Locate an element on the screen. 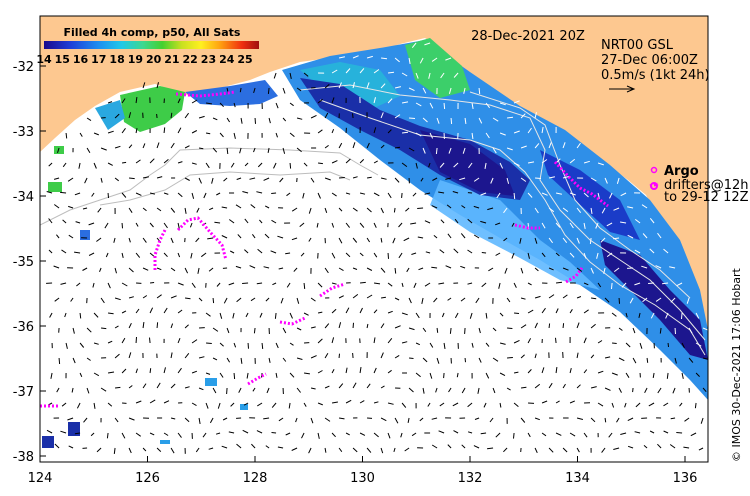 This screenshot has height=496, width=750. colorbar-tick-label: 22 is located at coordinates (190, 59).